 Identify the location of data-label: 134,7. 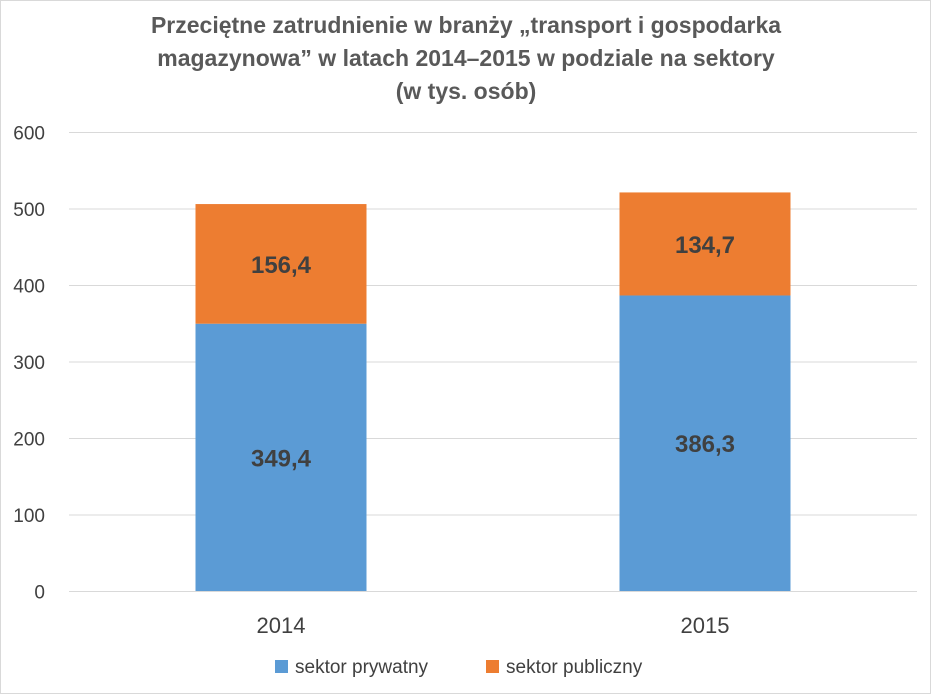
(705, 245).